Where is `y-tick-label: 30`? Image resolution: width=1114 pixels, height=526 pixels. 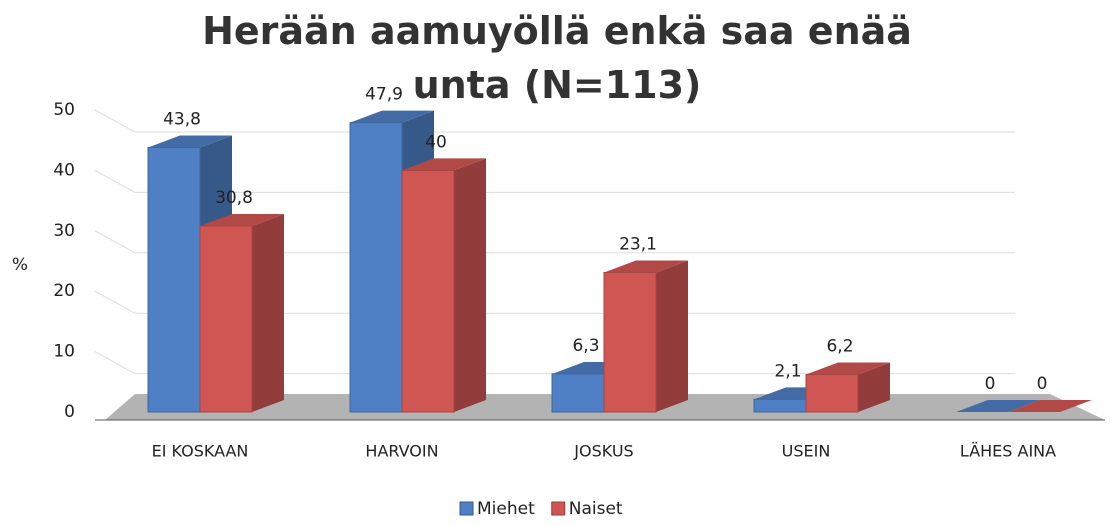 y-tick-label: 30 is located at coordinates (64, 231).